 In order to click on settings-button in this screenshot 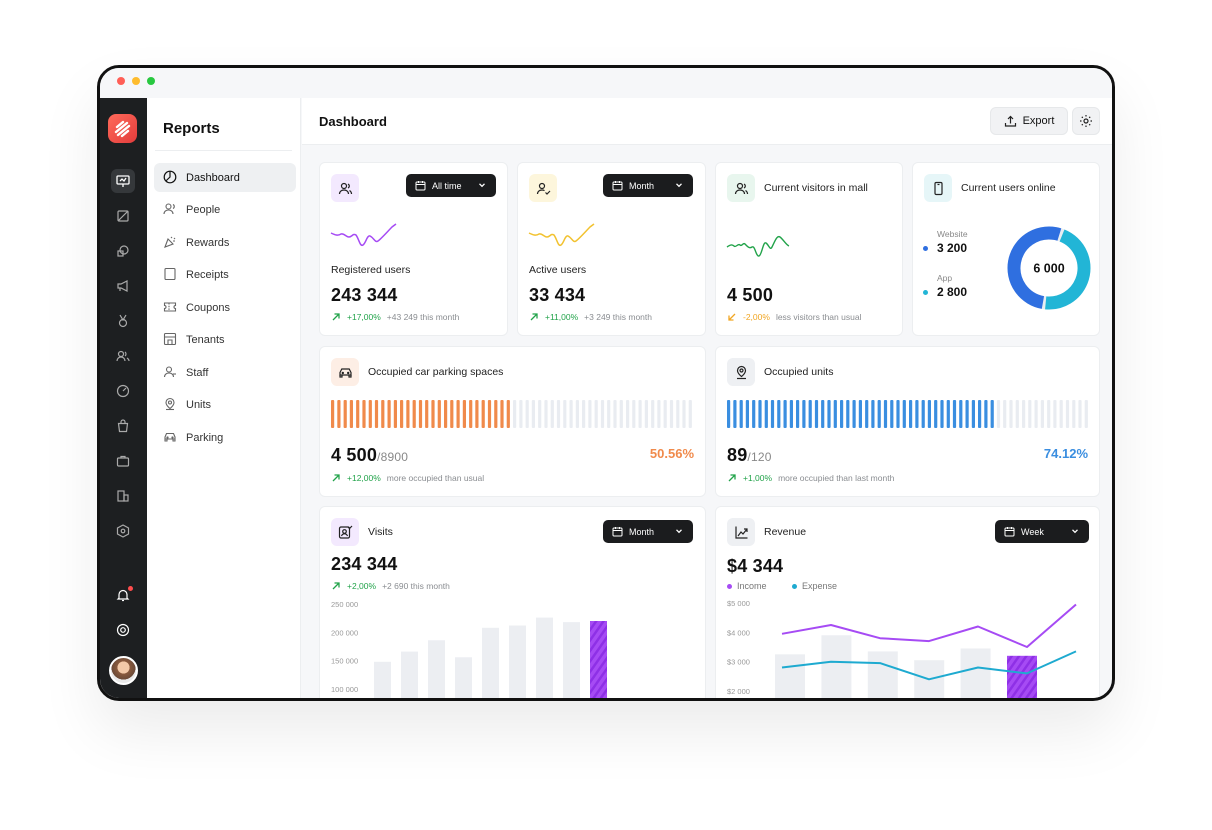, I will do `click(1086, 121)`.